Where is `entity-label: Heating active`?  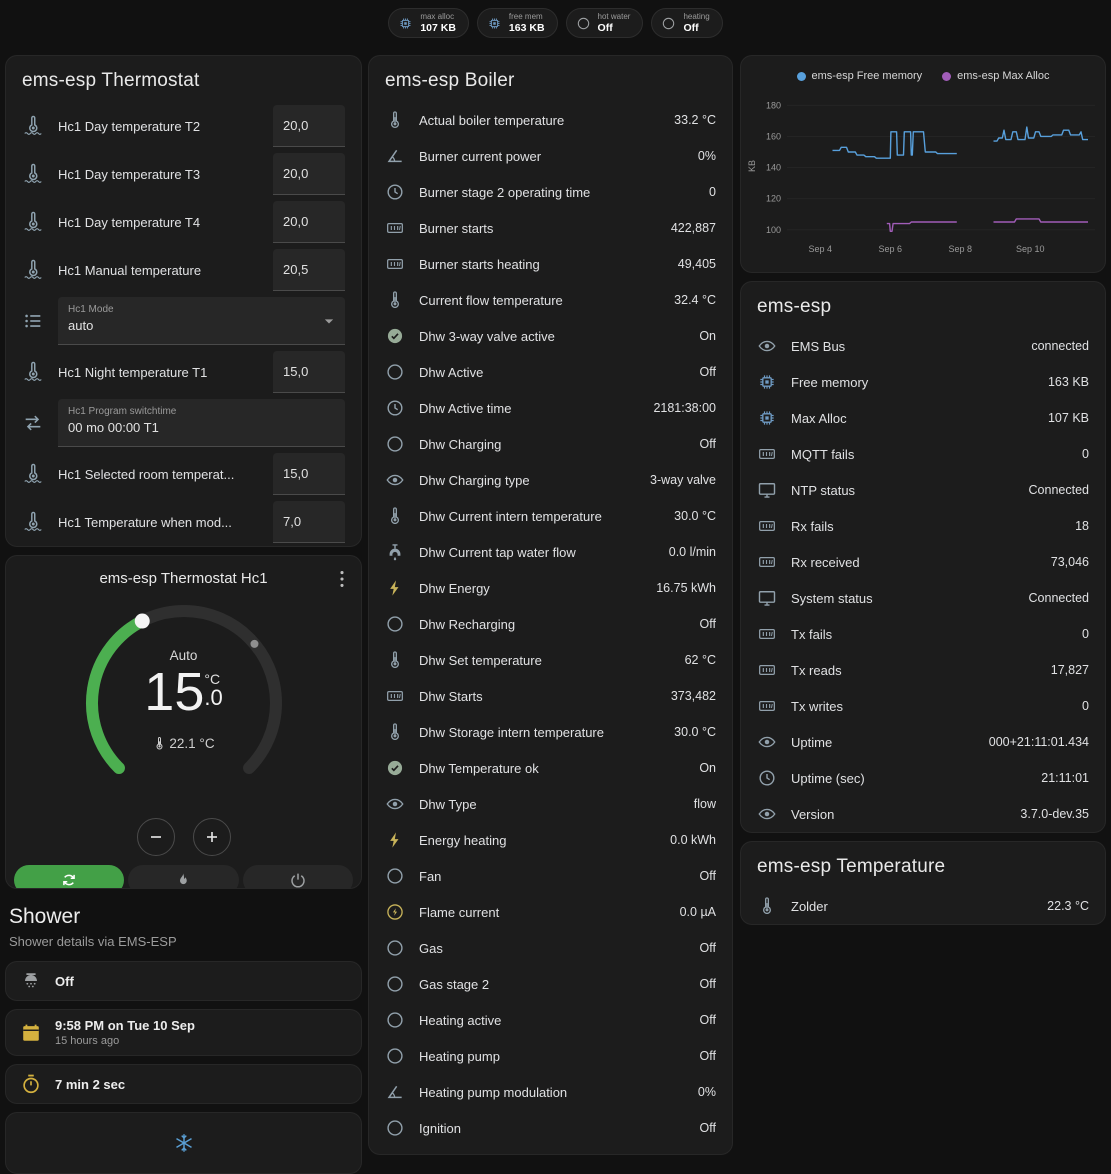
entity-label: Heating active is located at coordinates (460, 1020).